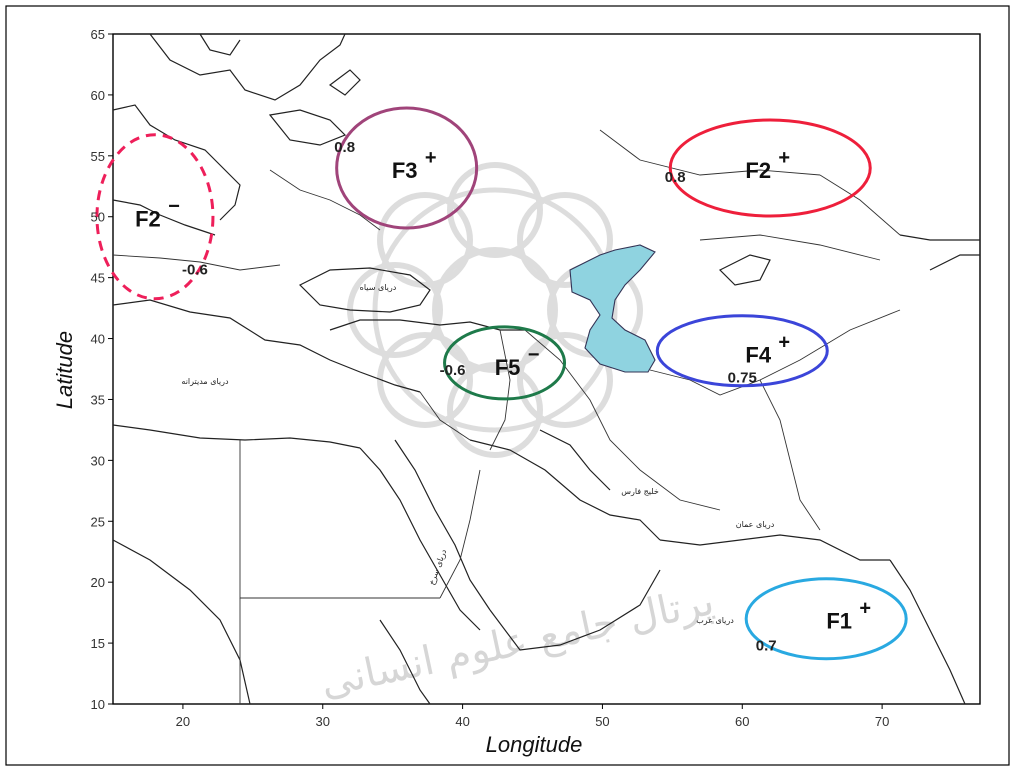 The height and width of the screenshot is (771, 1015). What do you see at coordinates (640, 491) in the screenshot?
I see `label-persian-gulf: خلیج فارس` at bounding box center [640, 491].